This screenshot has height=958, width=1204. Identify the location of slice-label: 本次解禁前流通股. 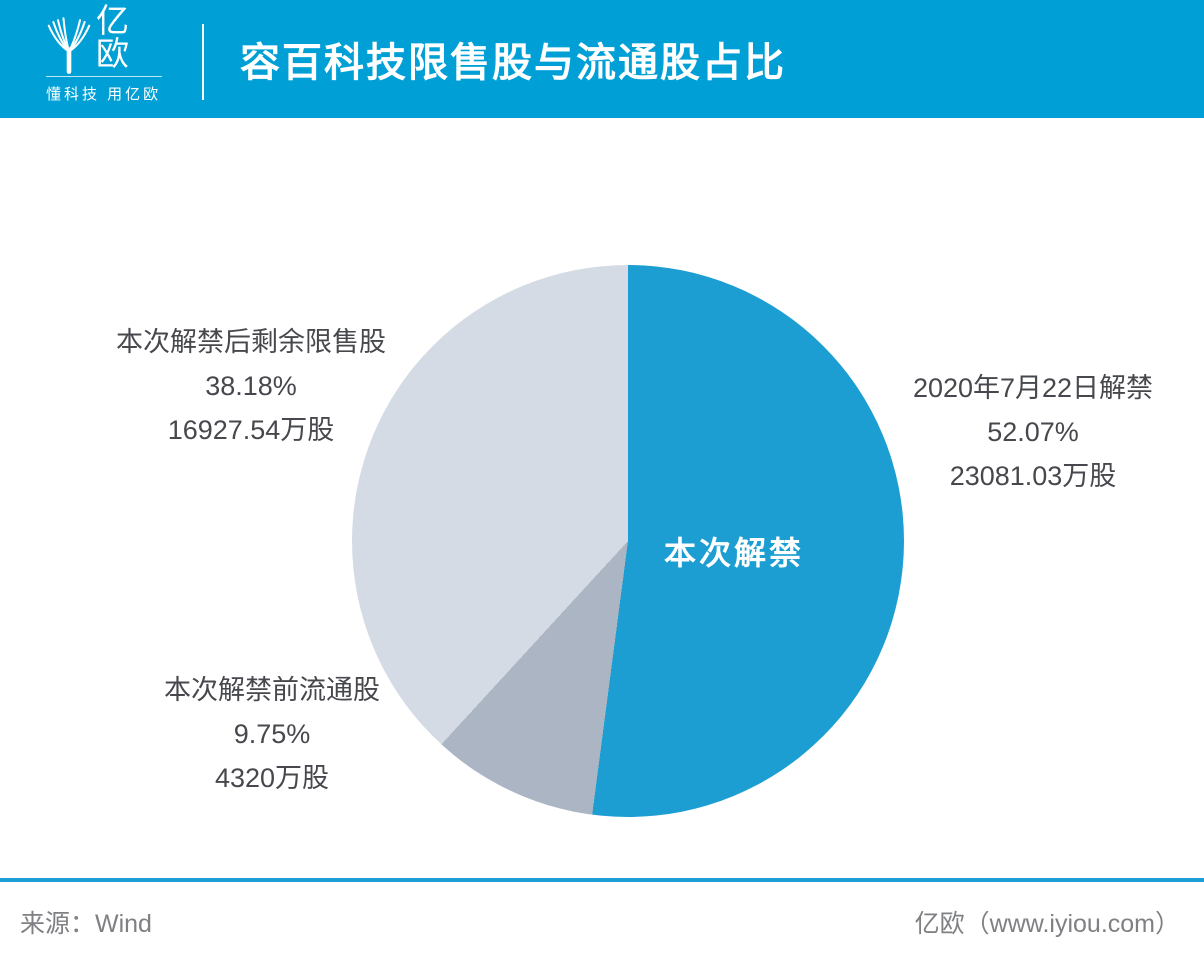
(272, 690).